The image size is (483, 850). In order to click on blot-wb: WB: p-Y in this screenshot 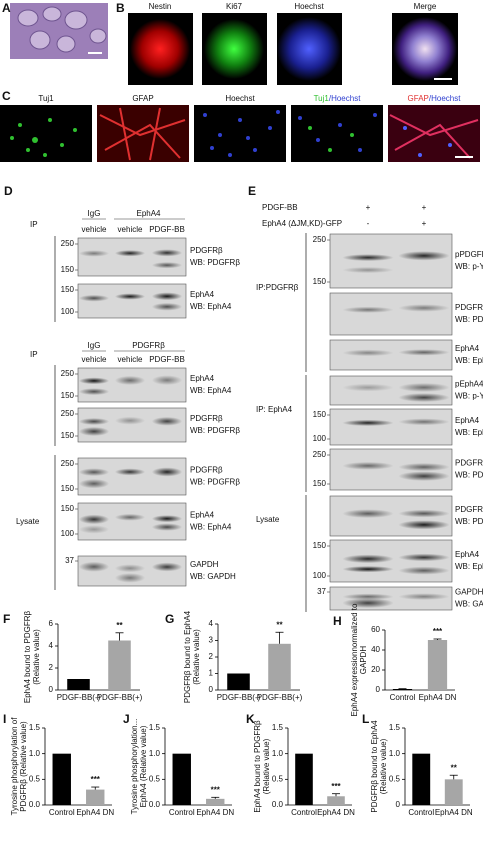, I will do `click(469, 396)`.